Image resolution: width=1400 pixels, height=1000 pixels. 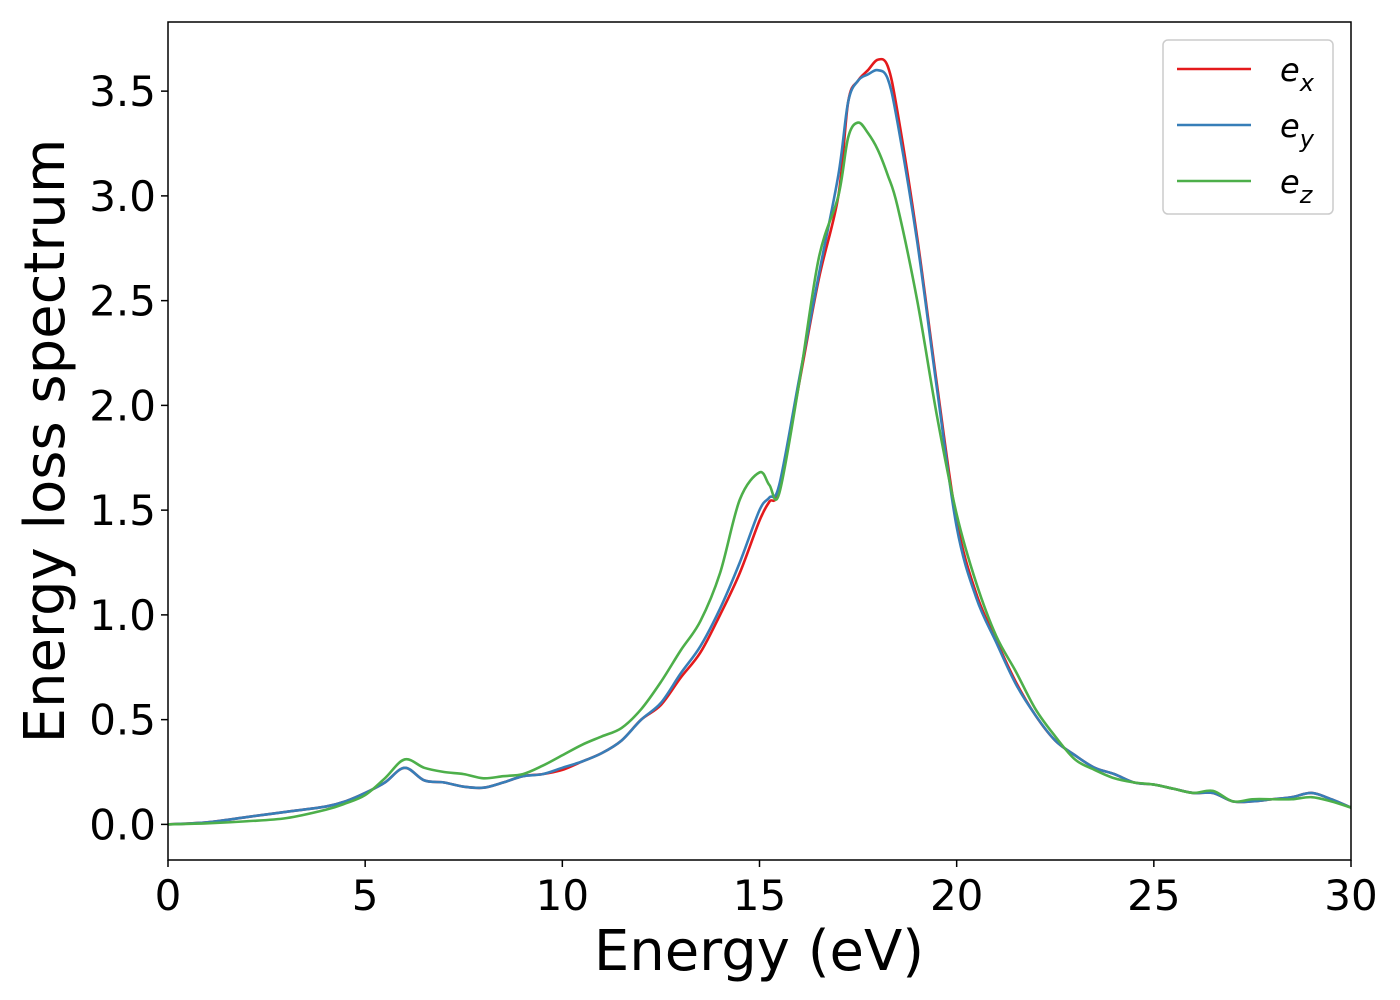 I want to click on x-tick-label: 25, so click(x=1153, y=895).